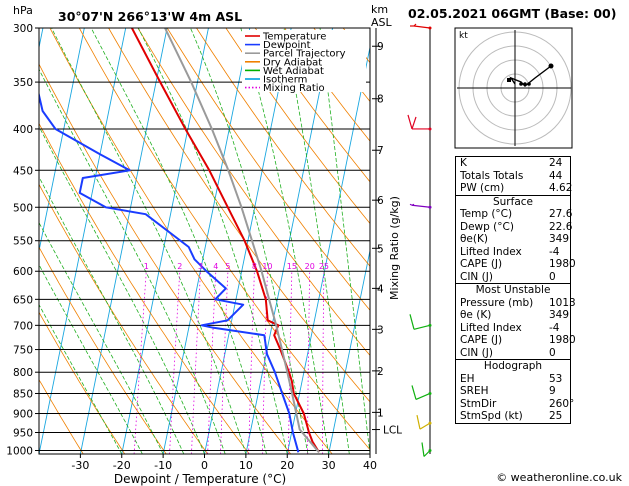 The image size is (629, 486). Describe the element at coordinates (562, 403) in the screenshot. I see `hodograph-index-value: 260°` at that location.